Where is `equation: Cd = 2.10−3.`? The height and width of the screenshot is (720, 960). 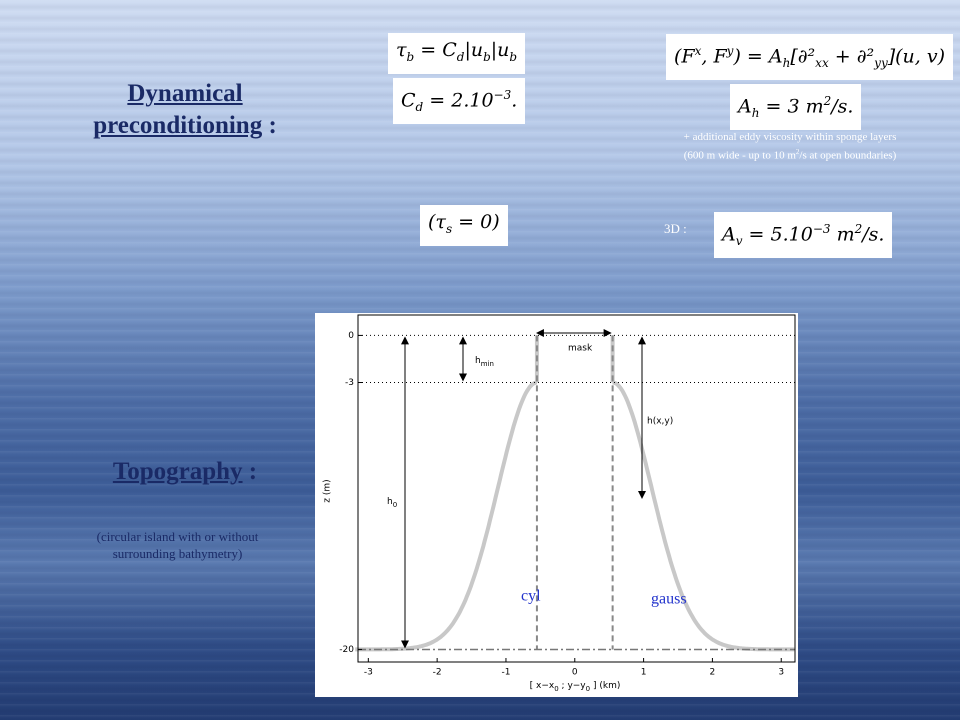 equation: Cd = 2.10−3. is located at coordinates (459, 101).